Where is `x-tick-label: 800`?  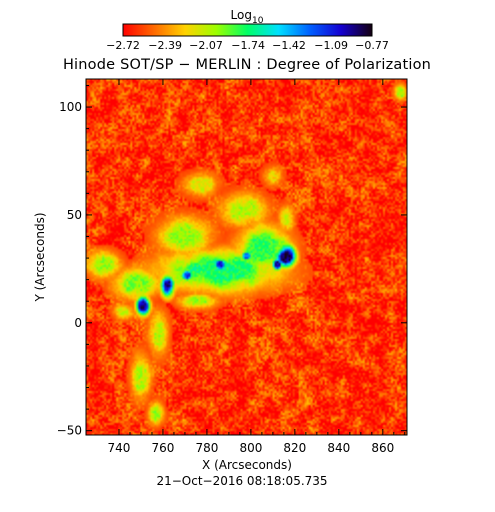
x-tick-label: 800 is located at coordinates (250, 448).